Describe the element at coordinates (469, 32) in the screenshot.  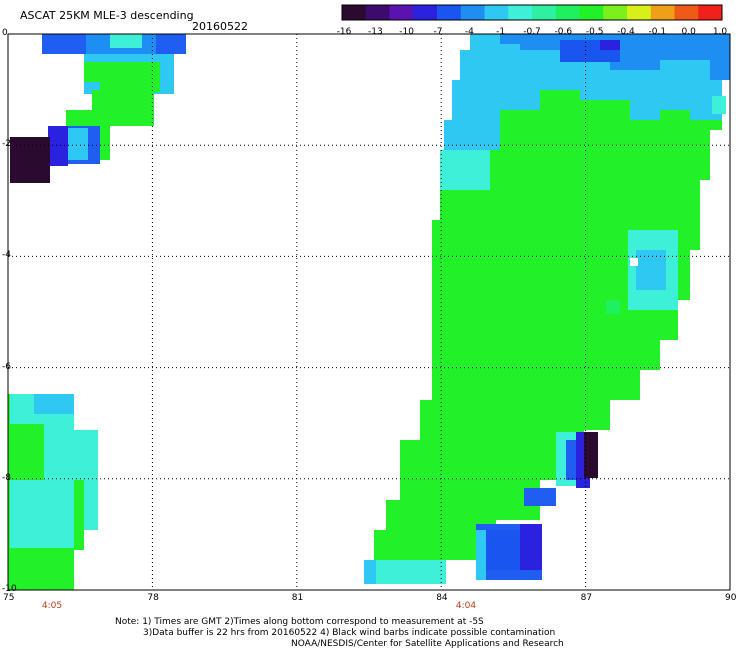
I see `colorbar-label: -4` at that location.